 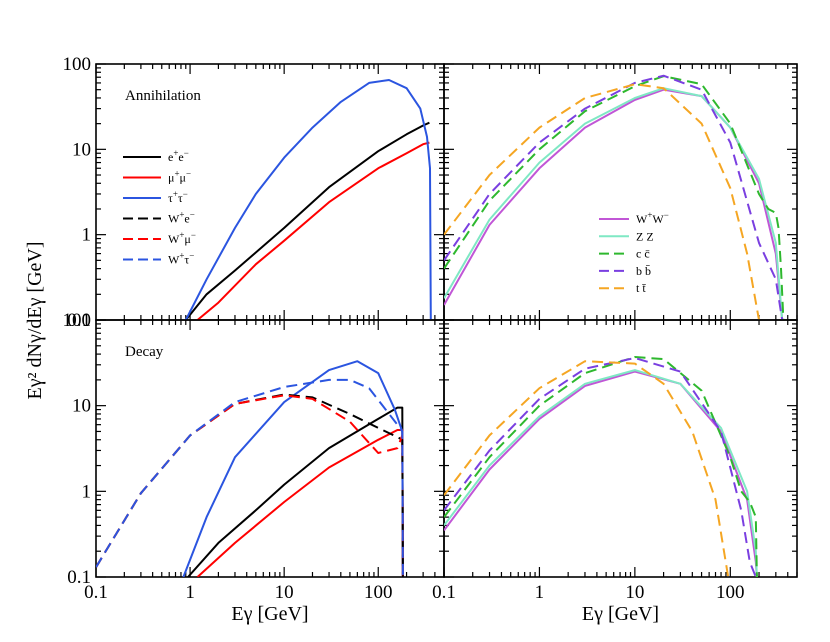 What do you see at coordinates (269, 614) in the screenshot?
I see `x-axis-title-left: Eγ [GeV]` at bounding box center [269, 614].